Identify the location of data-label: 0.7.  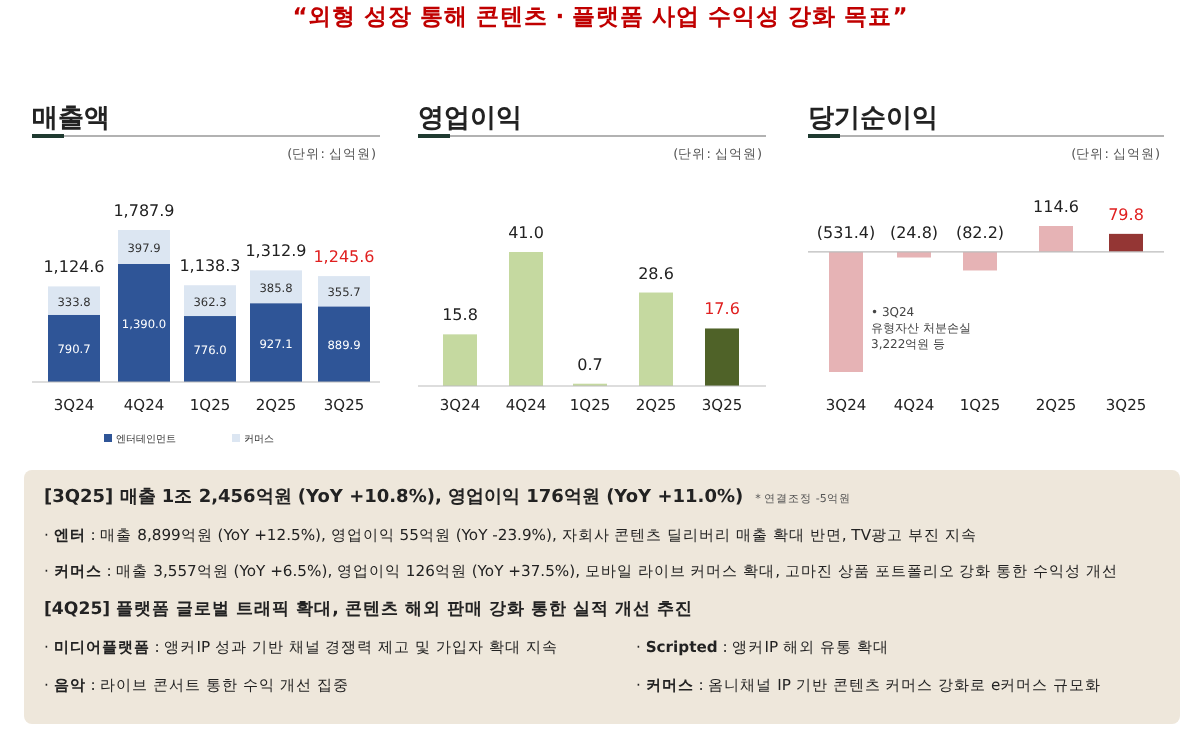
(590, 364).